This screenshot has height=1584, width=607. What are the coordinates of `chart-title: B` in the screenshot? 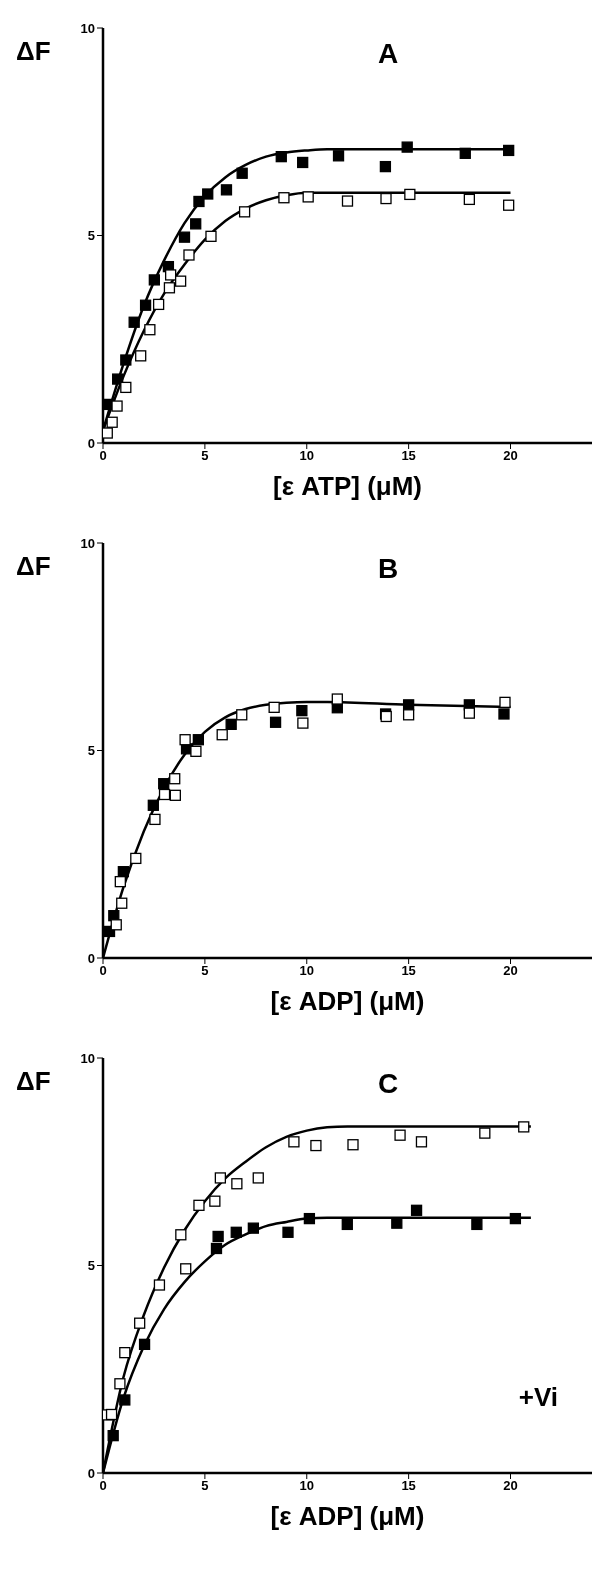 It's located at (388, 568).